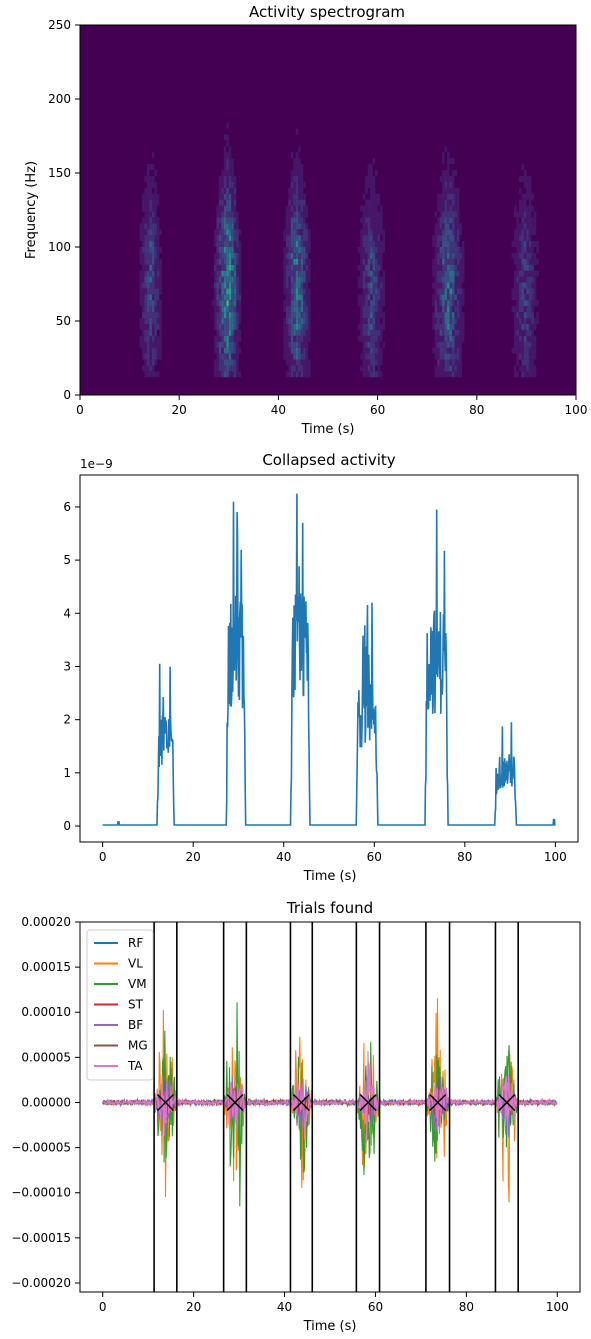 The width and height of the screenshot is (591, 1339). Describe the element at coordinates (67, 666) in the screenshot. I see `y-tick-label: 3` at that location.